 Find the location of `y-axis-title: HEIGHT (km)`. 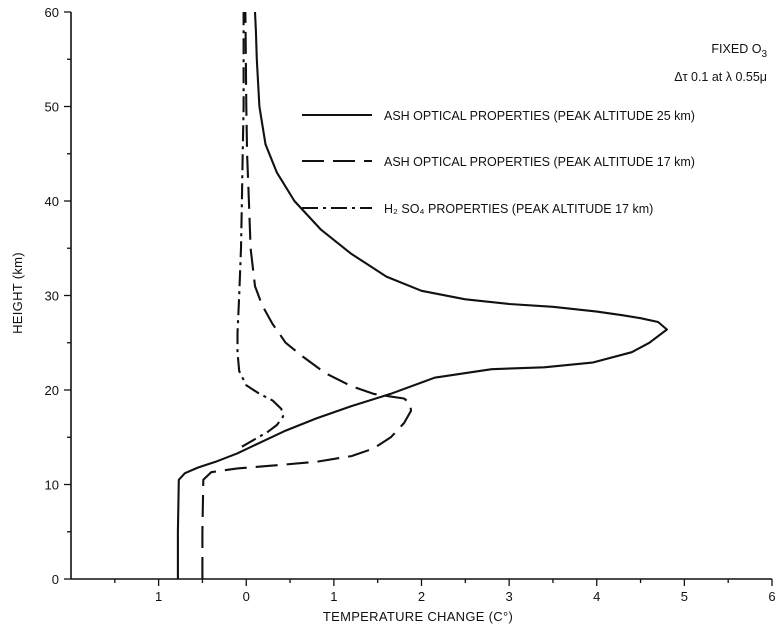

y-axis-title: HEIGHT (km) is located at coordinates (17, 293).